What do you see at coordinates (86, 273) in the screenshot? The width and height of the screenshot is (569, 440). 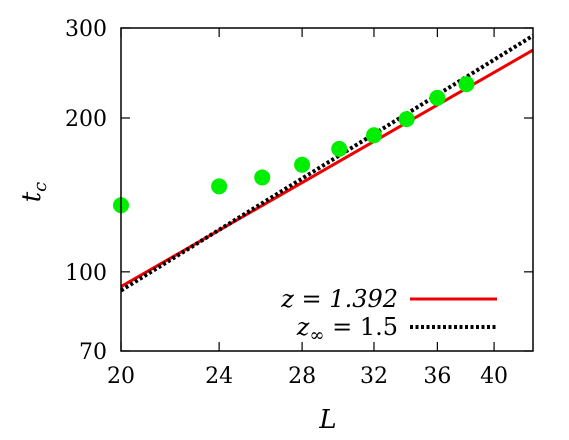 I see `y-tick-label: 100` at bounding box center [86, 273].